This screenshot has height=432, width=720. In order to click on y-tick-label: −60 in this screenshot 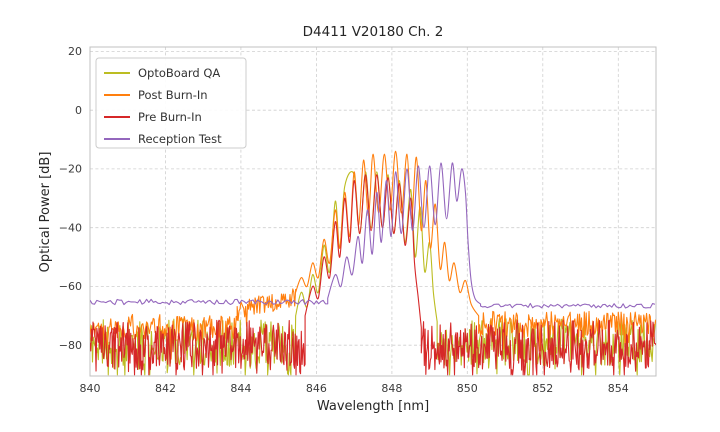, I will do `click(70, 286)`.